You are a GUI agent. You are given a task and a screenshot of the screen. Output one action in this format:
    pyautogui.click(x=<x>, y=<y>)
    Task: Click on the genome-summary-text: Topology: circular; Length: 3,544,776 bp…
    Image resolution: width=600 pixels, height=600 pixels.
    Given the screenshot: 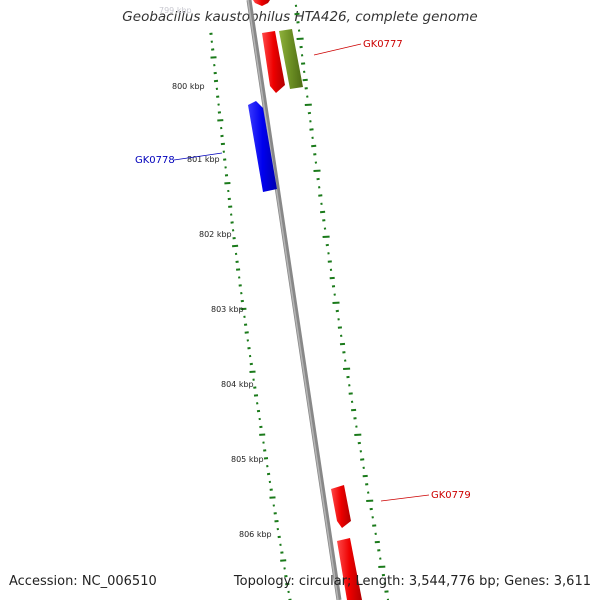 What is the action you would take?
    pyautogui.click(x=412, y=581)
    